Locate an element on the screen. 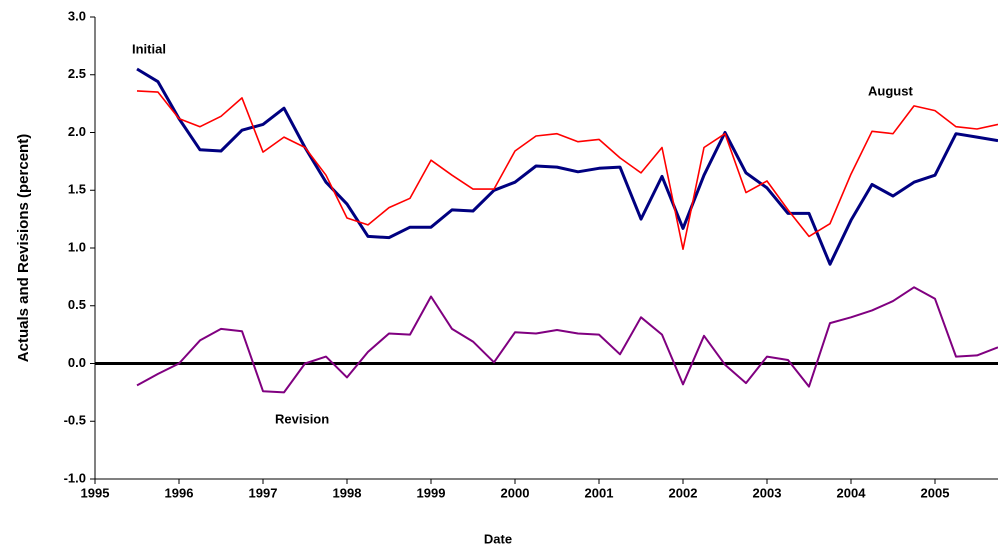 This screenshot has width=998, height=552. y-axis-label: Actuals and Revisions (percent) is located at coordinates (23, 248).